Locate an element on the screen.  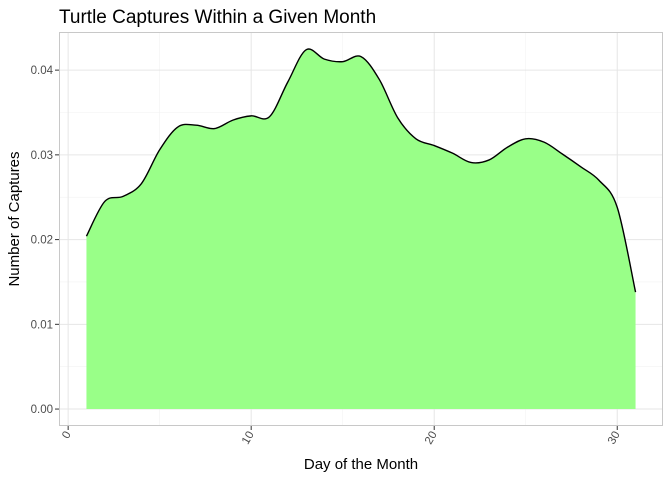
x-axis-title: Day of the Month is located at coordinates (361, 464).